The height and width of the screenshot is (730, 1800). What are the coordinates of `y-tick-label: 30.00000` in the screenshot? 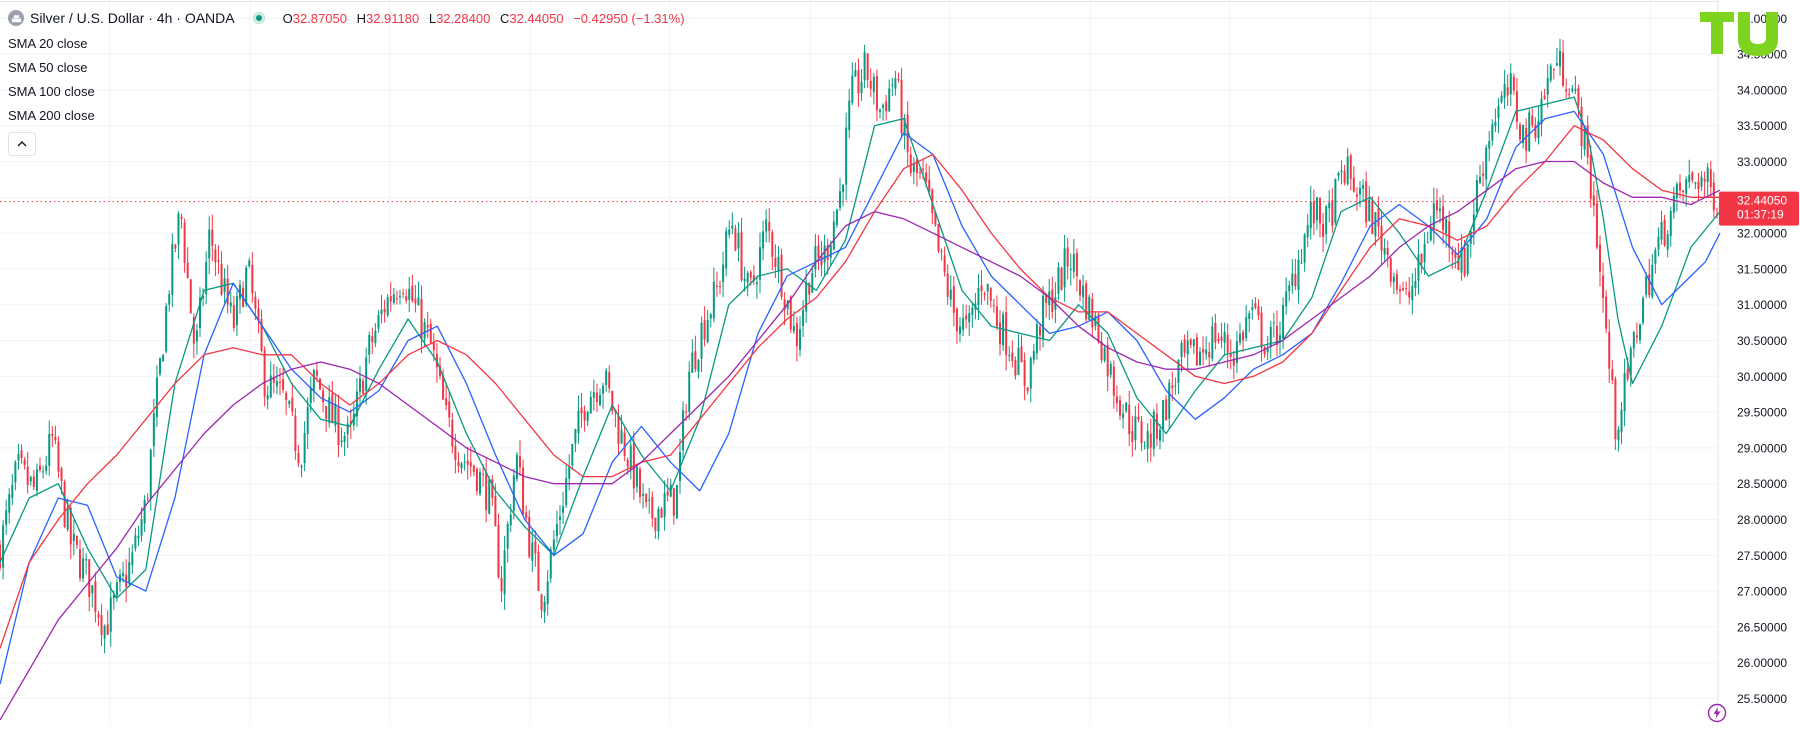 It's located at (1762, 377).